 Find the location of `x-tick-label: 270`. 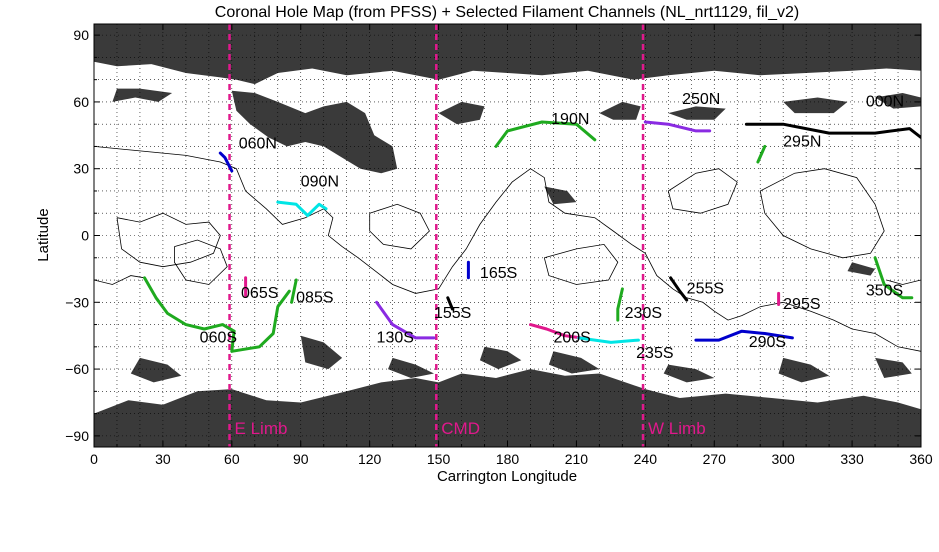

x-tick-label: 270 is located at coordinates (715, 459).